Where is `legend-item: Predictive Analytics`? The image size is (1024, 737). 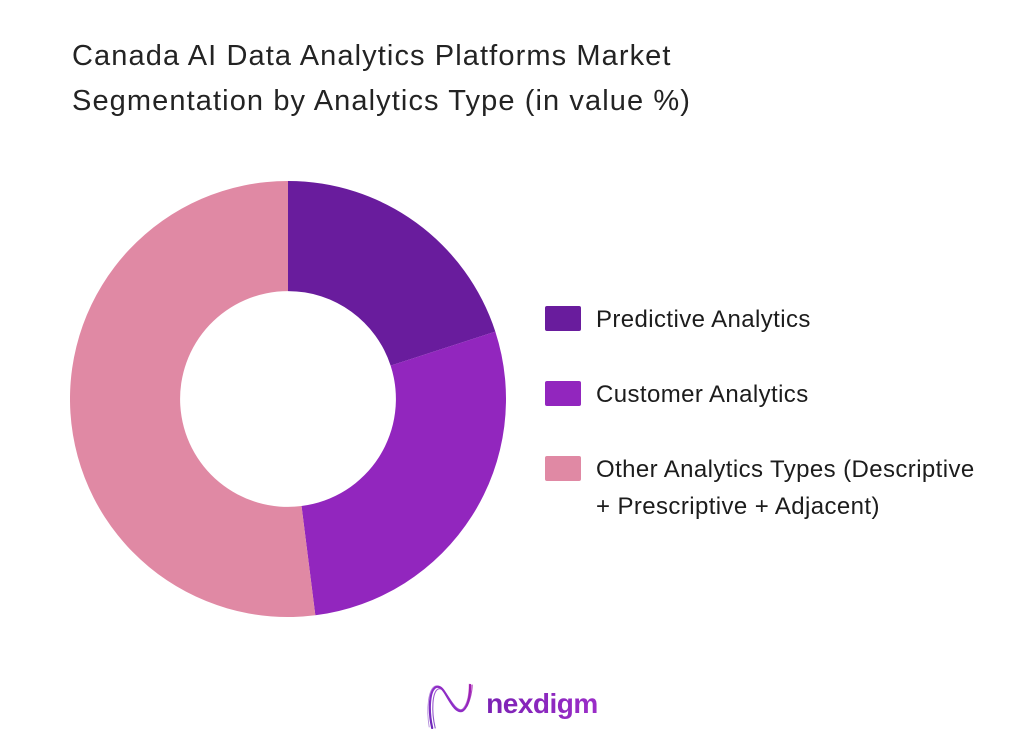 legend-item: Predictive Analytics is located at coordinates (763, 319).